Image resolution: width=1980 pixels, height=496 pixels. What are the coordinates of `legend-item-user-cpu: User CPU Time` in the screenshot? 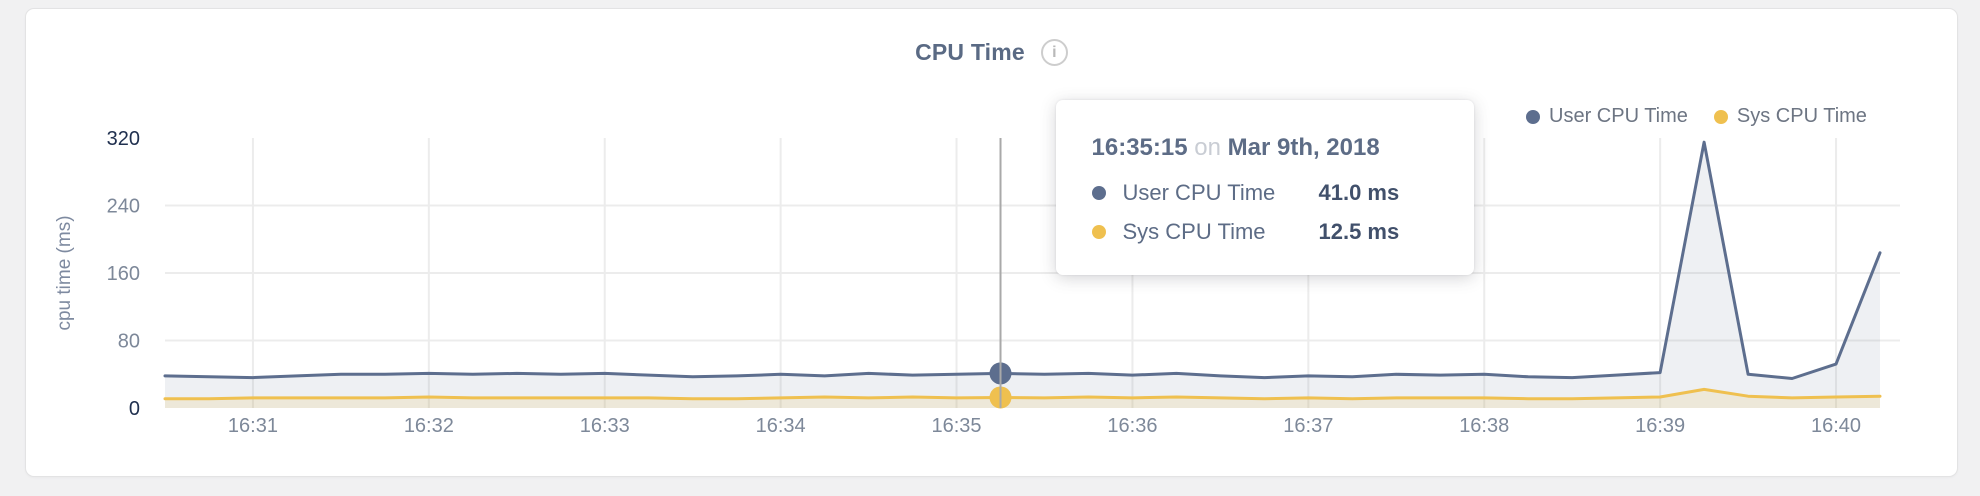 It's located at (1607, 116).